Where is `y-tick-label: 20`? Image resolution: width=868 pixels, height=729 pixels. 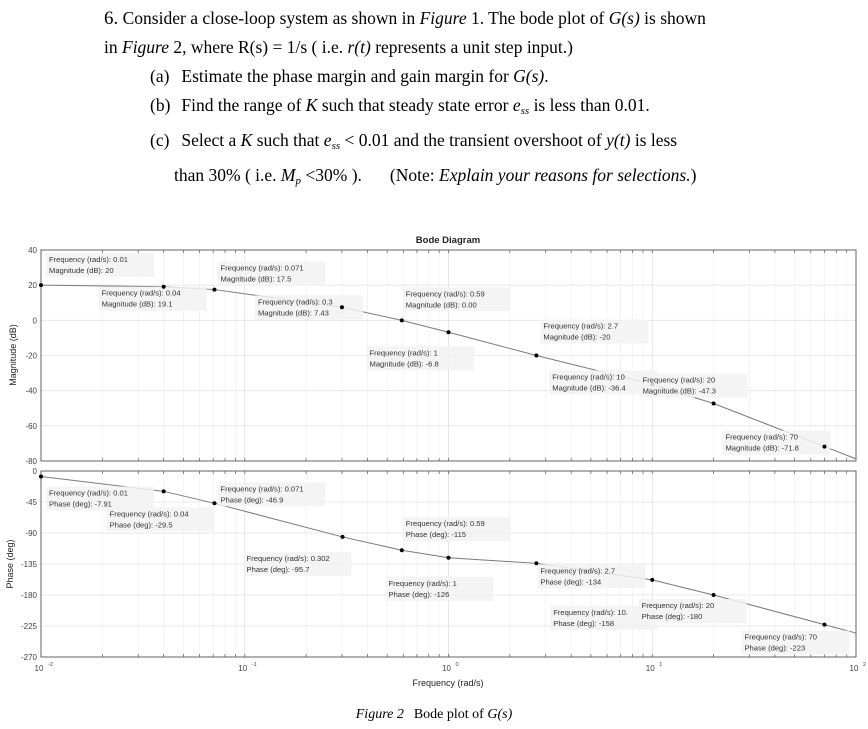 y-tick-label: 20 is located at coordinates (32, 285).